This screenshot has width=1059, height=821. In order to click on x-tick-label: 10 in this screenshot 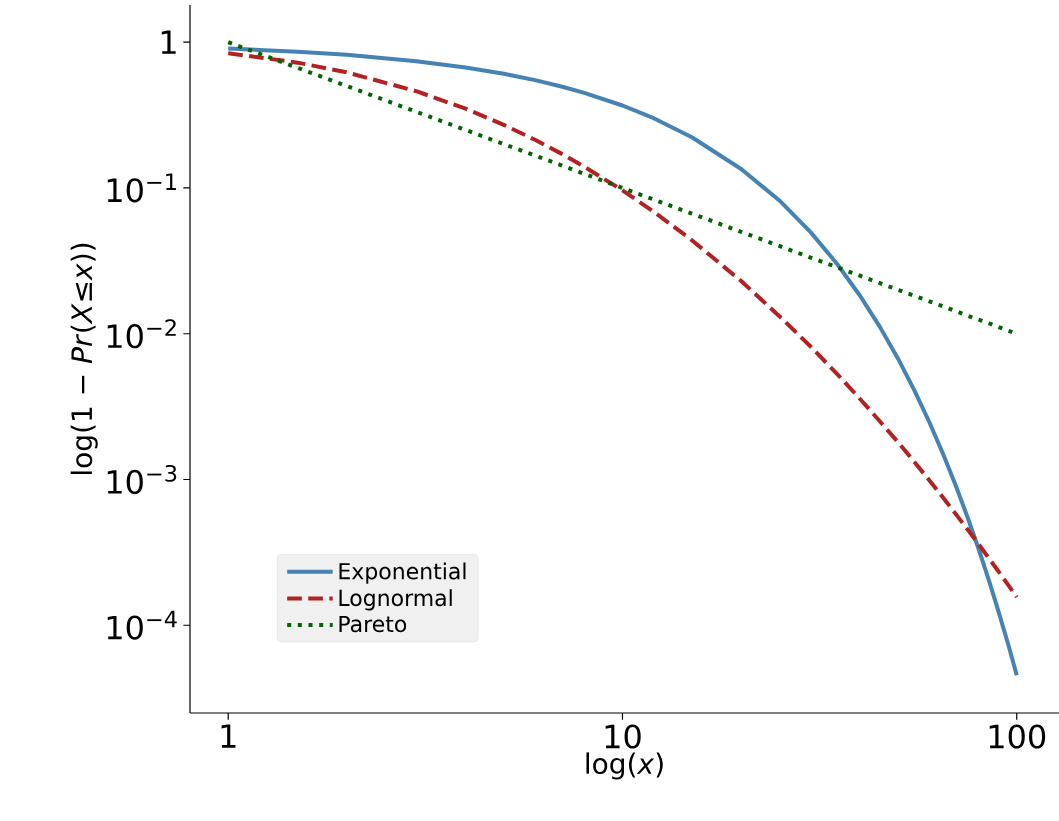, I will do `click(623, 736)`.